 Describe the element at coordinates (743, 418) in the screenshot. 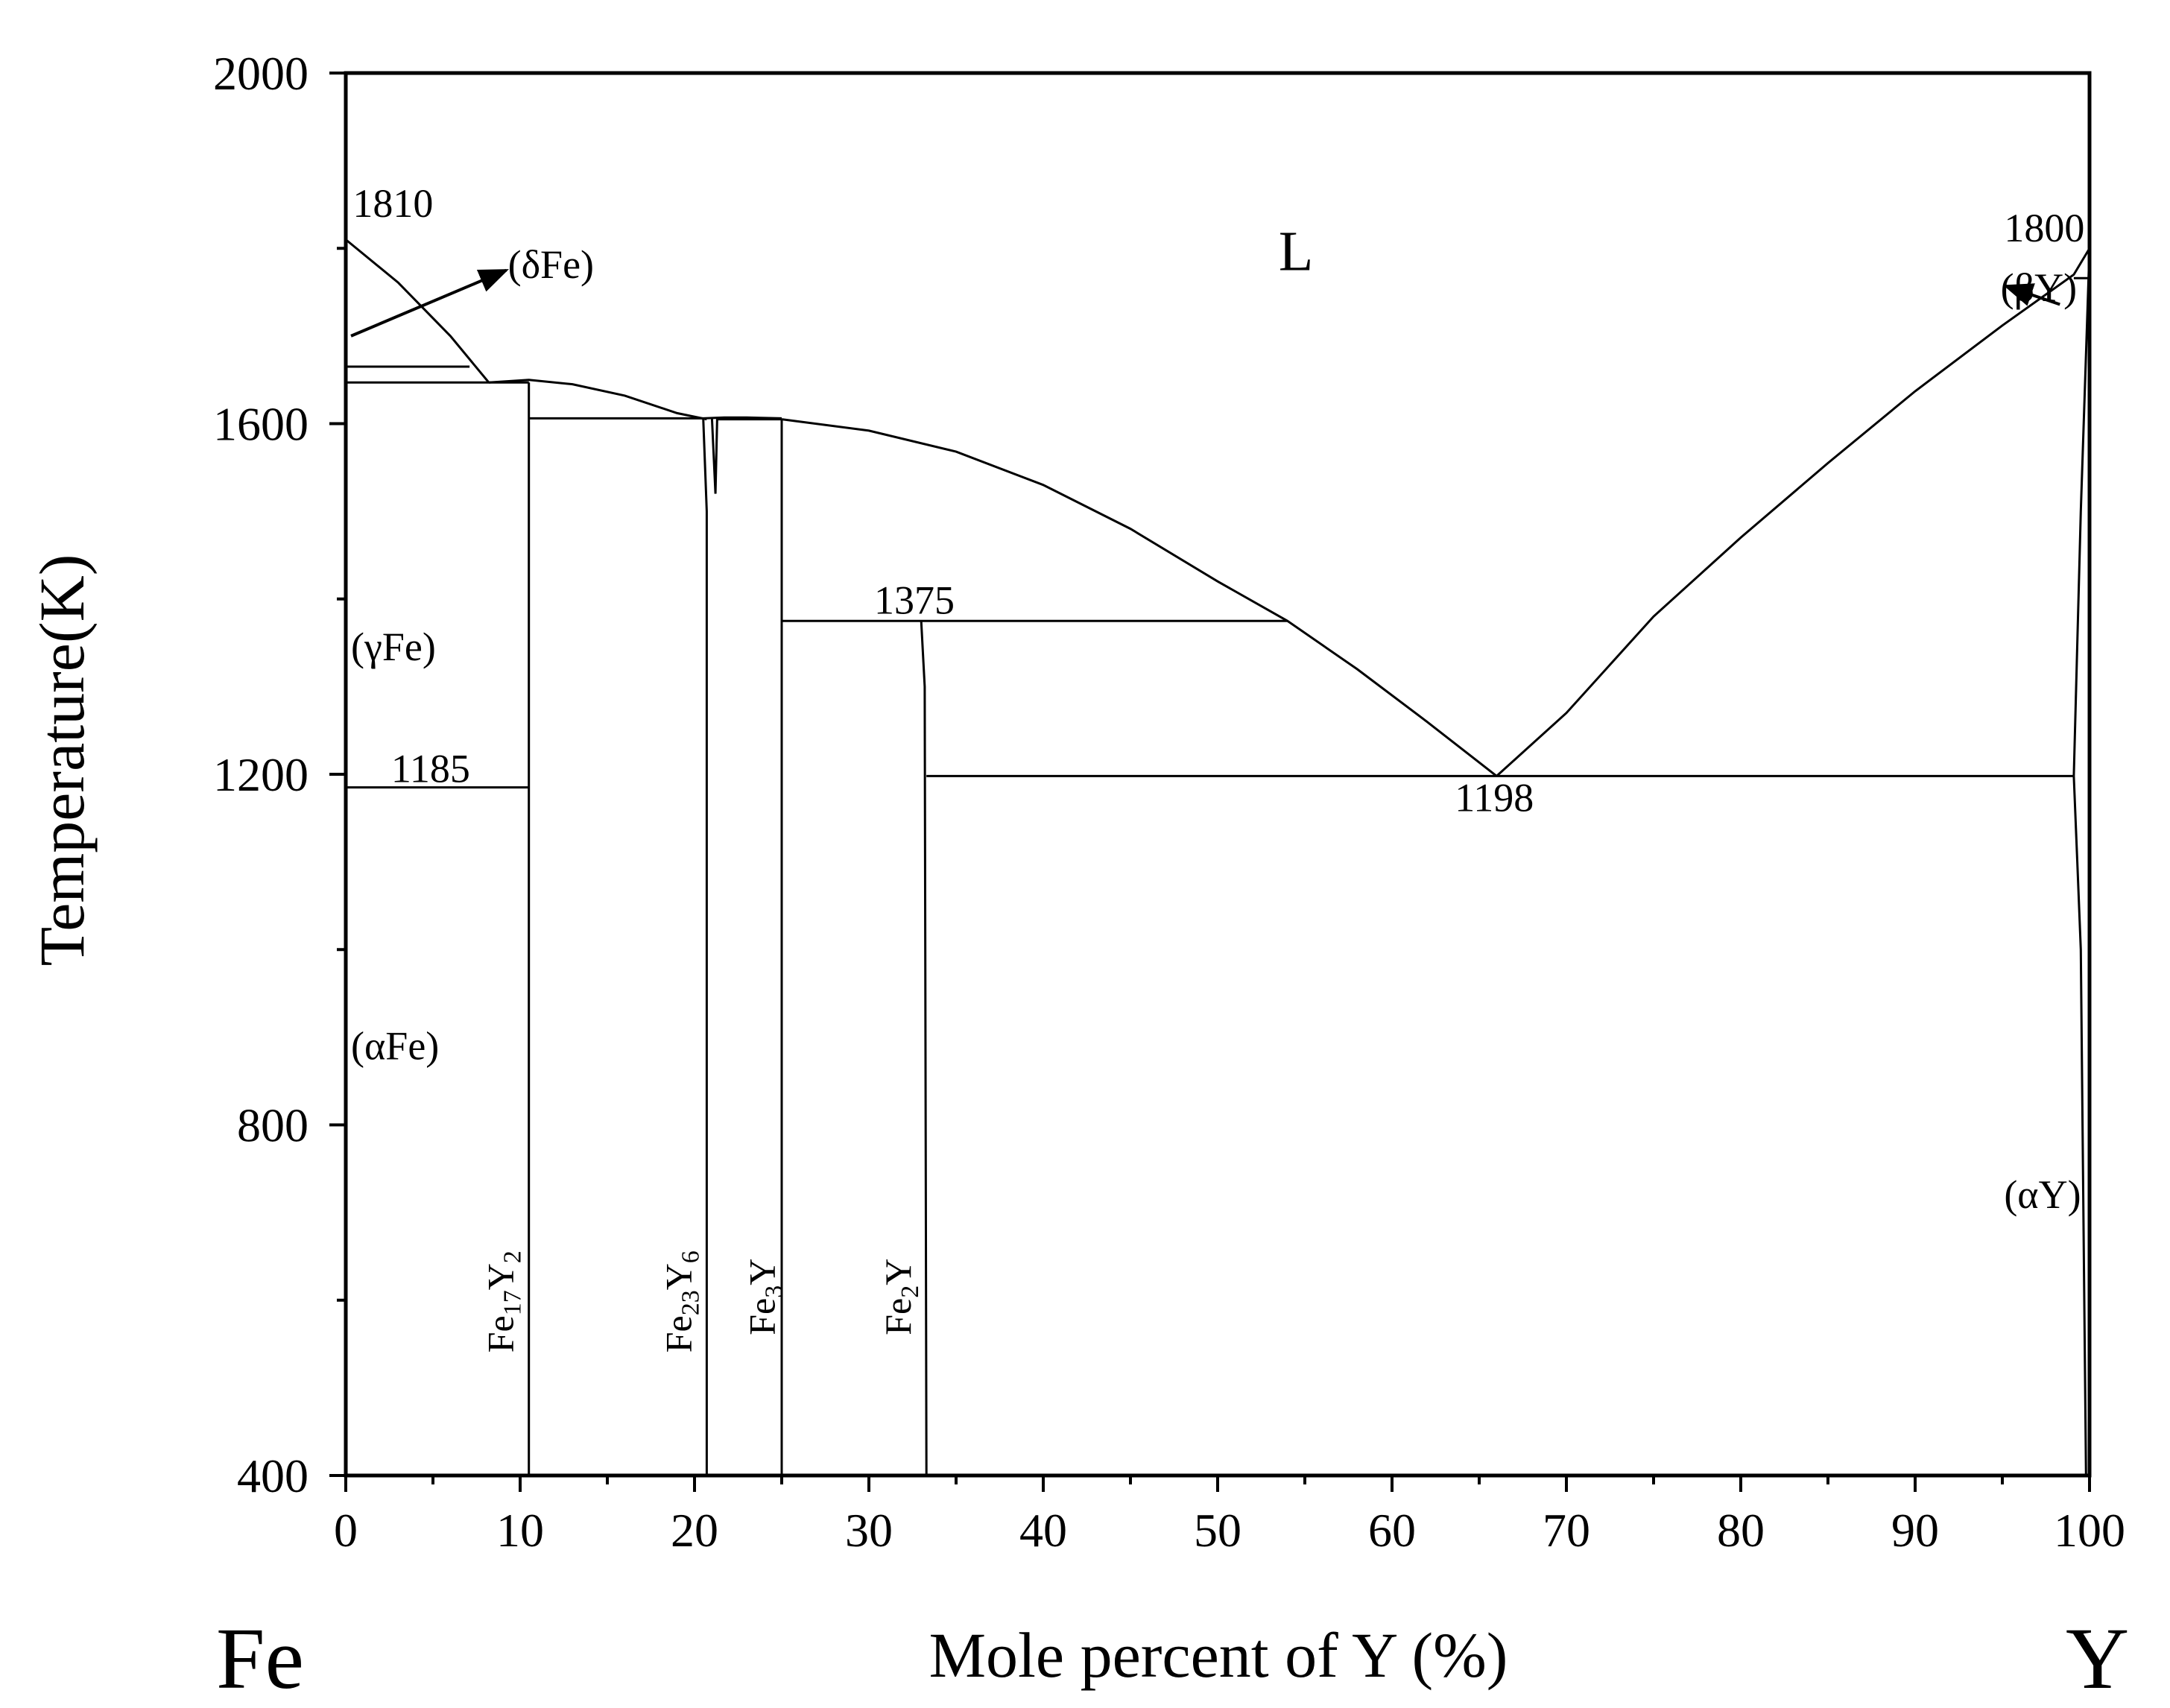

I see `phase-line-liquidus-fe23y6-fe3y` at that location.